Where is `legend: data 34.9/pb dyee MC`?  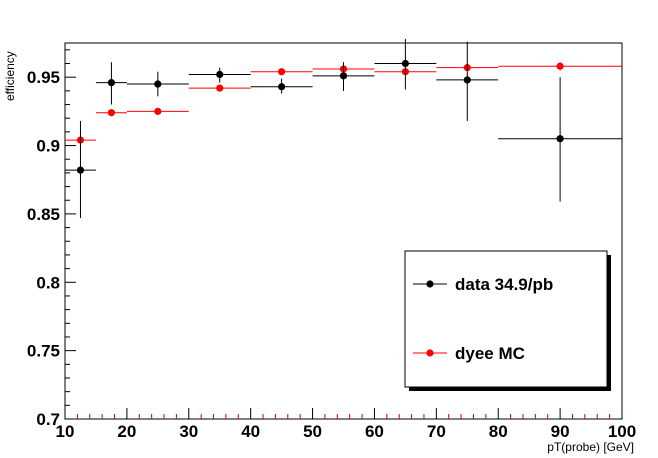 legend: data 34.9/pb dyee MC is located at coordinates (507, 320).